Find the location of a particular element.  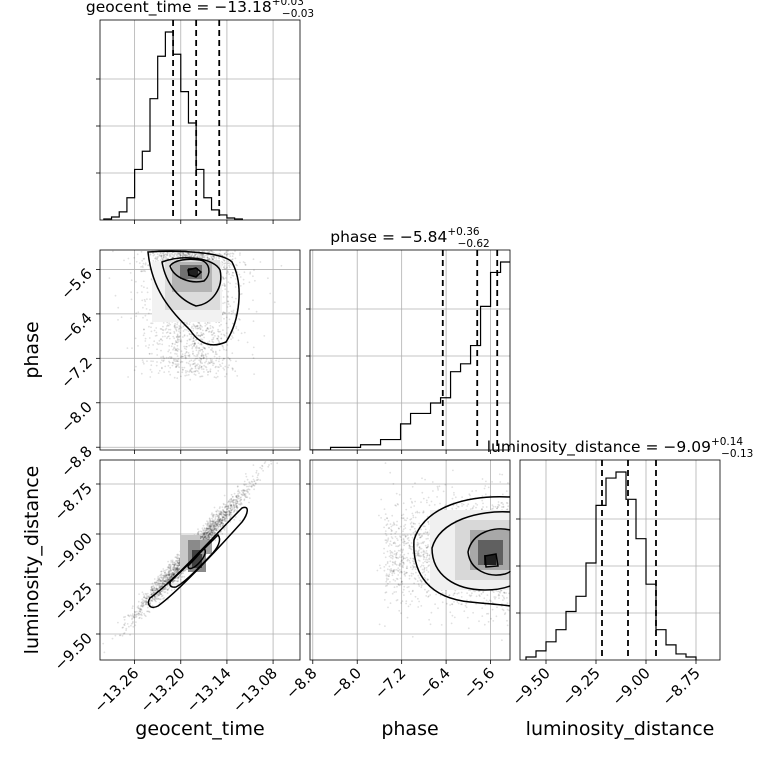

contour-phase-luminosity_distance-mid is located at coordinates (471, 551).